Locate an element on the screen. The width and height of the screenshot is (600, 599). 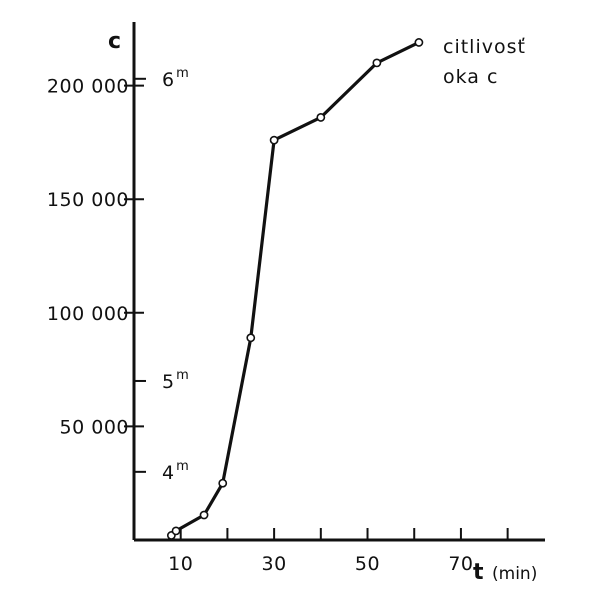
x-tick-label-70: 70 is located at coordinates (460, 564).